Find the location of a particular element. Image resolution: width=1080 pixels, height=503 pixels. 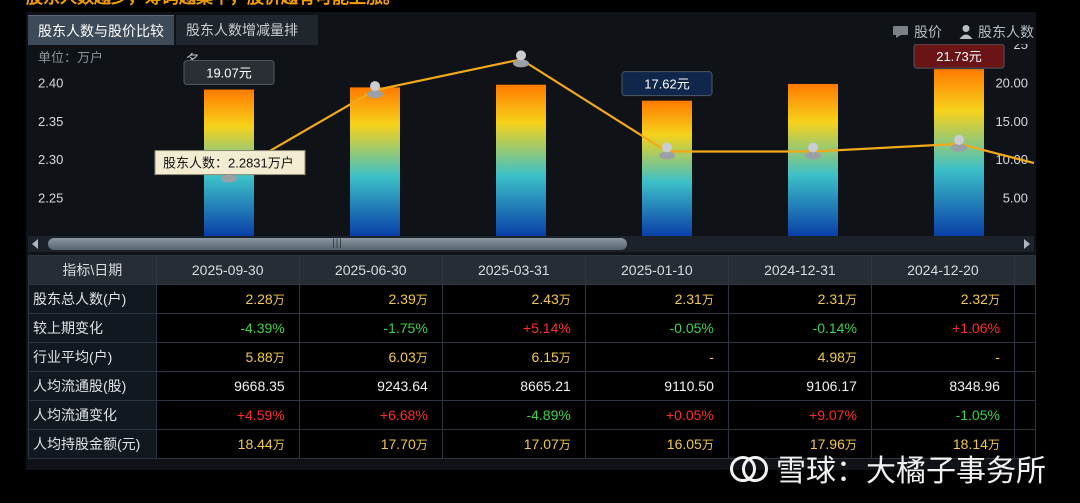

headline: 股东人数越少，筹码越集中，股价越有可能上涨。 is located at coordinates (213, 4).